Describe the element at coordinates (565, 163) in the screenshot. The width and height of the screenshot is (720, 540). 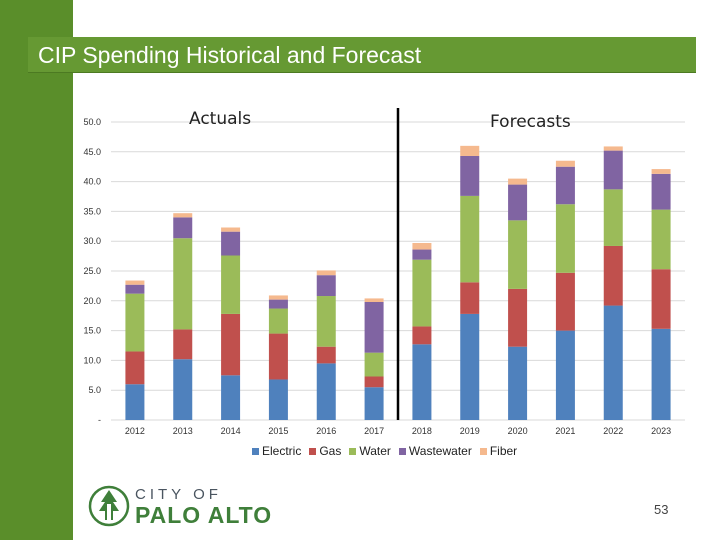
I see `bar-segment-fiber-2021` at that location.